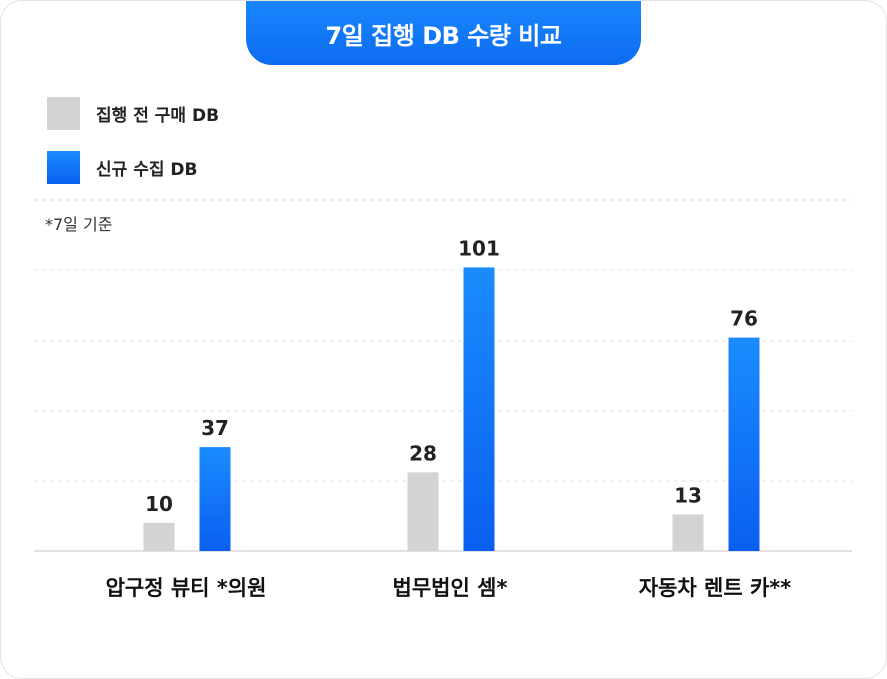 Image resolution: width=887 pixels, height=679 pixels. What do you see at coordinates (688, 495) in the screenshot?
I see `data-label: 13` at bounding box center [688, 495].